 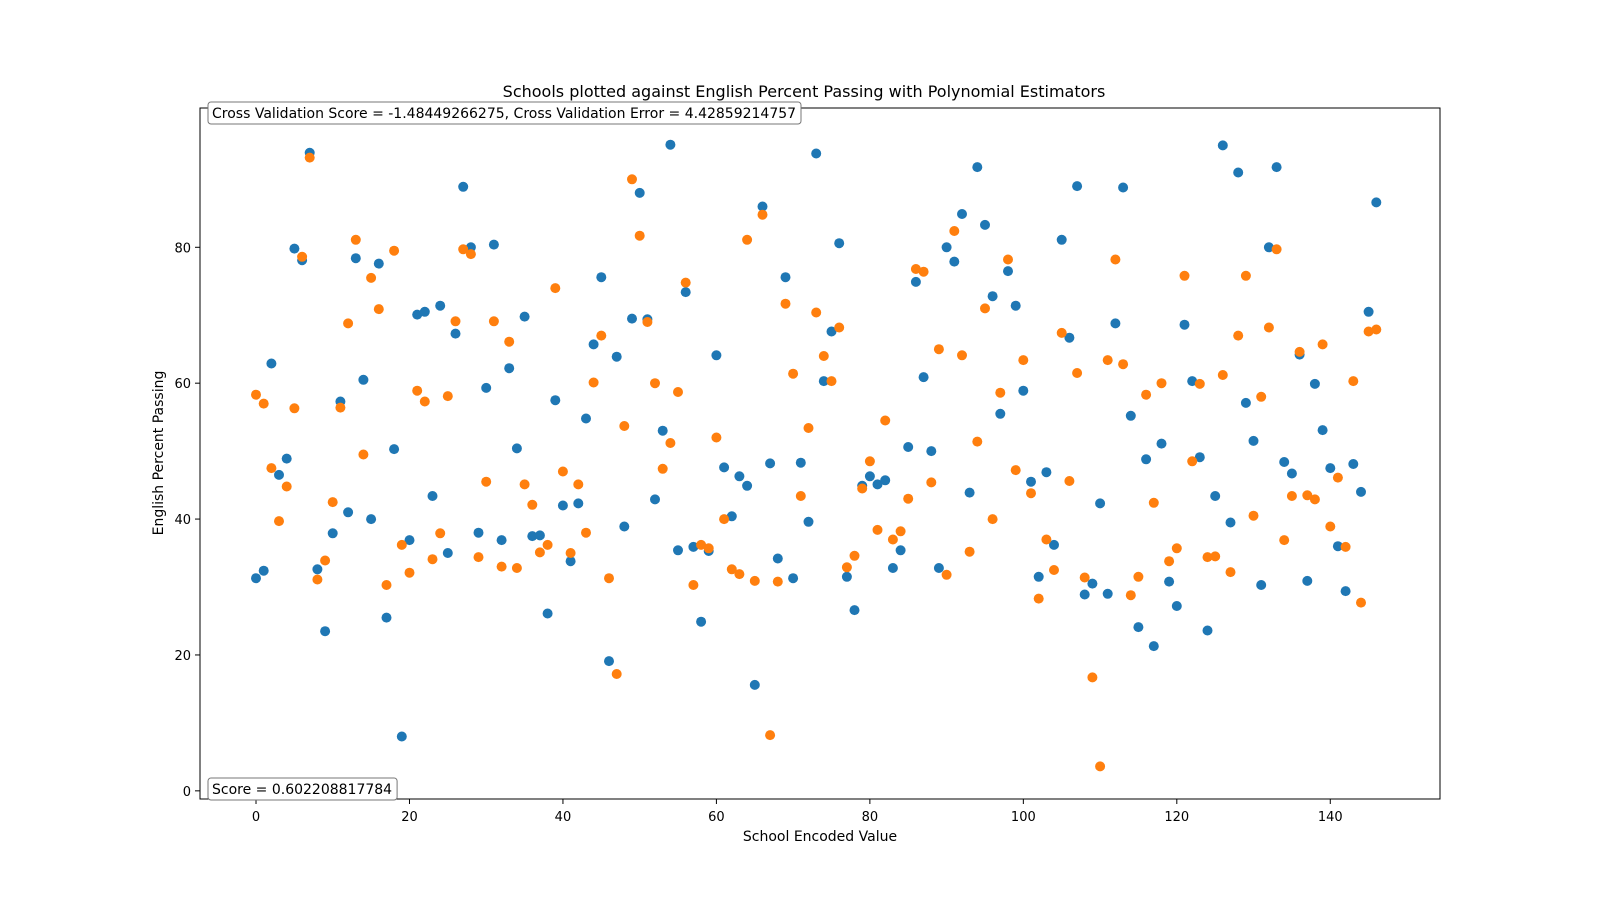 I want to click on x-tick-label: 60, so click(x=716, y=817).